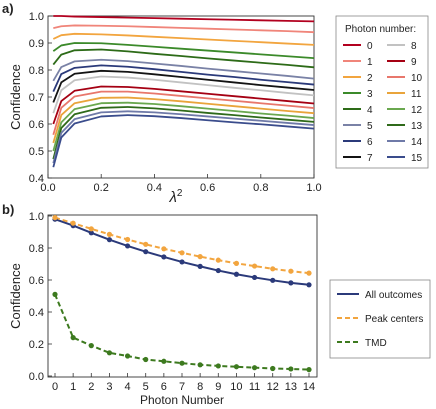  What do you see at coordinates (40, 297) in the screenshot?
I see `panel-b-y-ticks: 0.0 0.2 0.4 0.6 0.8 1.0` at bounding box center [40, 297].